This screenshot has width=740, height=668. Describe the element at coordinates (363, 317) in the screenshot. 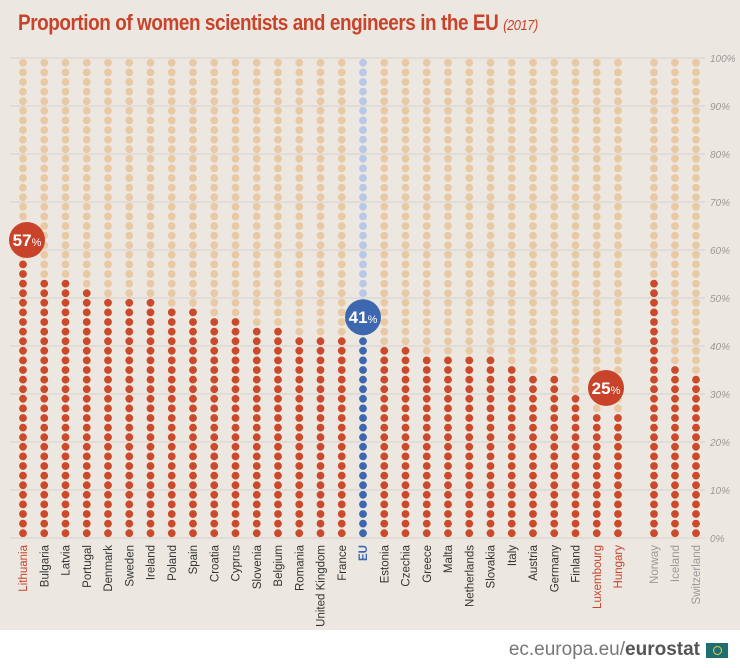

I see `value-bubble` at that location.